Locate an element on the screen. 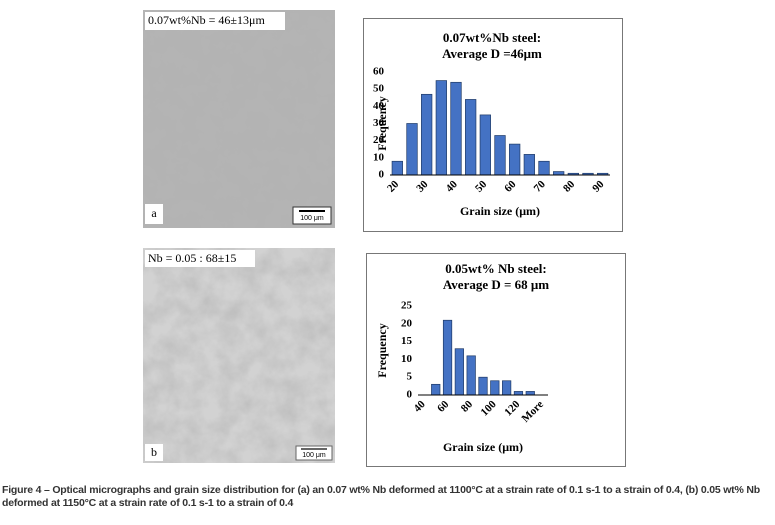 This screenshot has height=525, width=775. chart-subtitle: Average D =46μm is located at coordinates (492, 53).